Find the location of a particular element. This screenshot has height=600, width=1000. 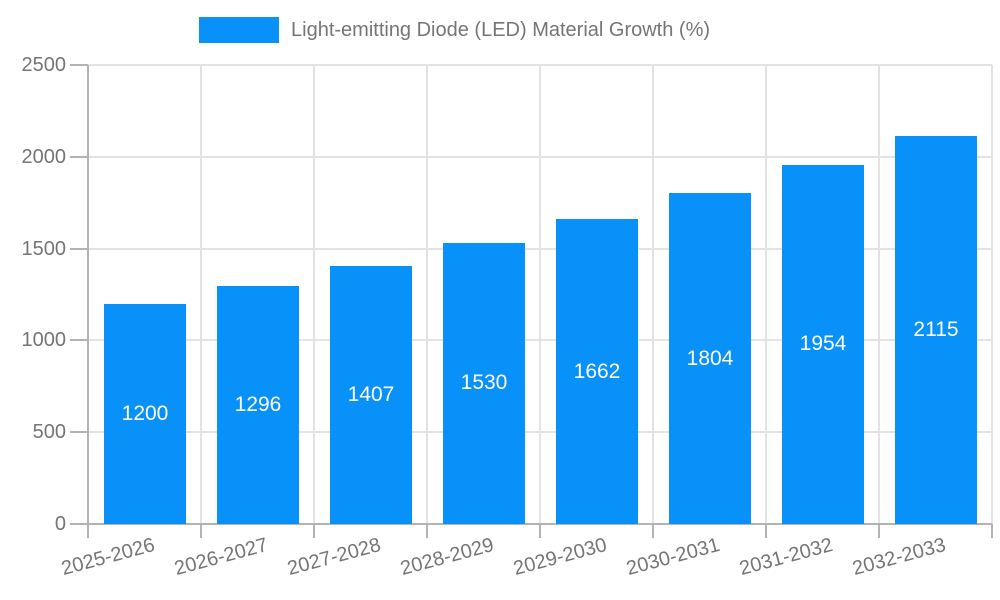

bar-value-label: 1662 is located at coordinates (597, 371).